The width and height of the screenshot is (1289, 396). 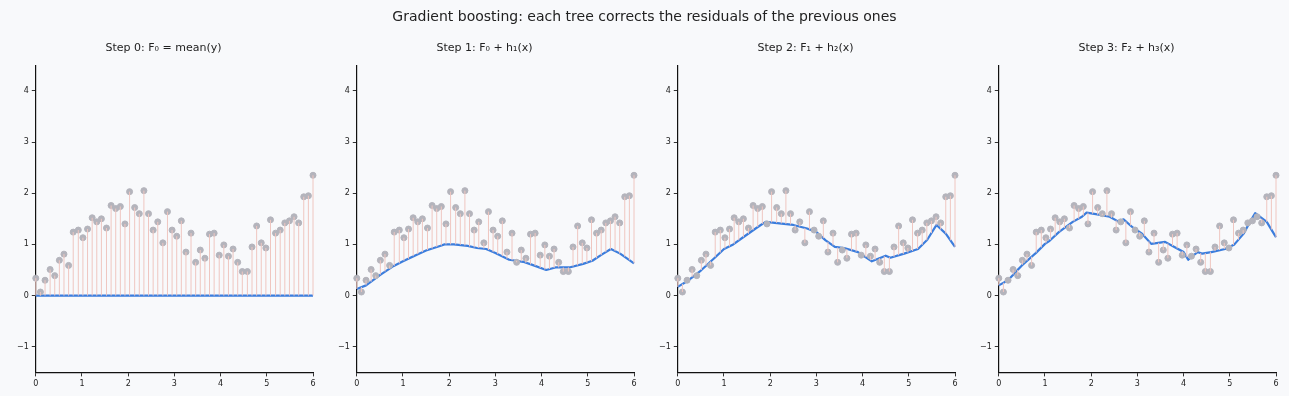 What do you see at coordinates (484, 48) in the screenshot?
I see `chart-title: Step 1: F₀ + h₁(x)` at bounding box center [484, 48].